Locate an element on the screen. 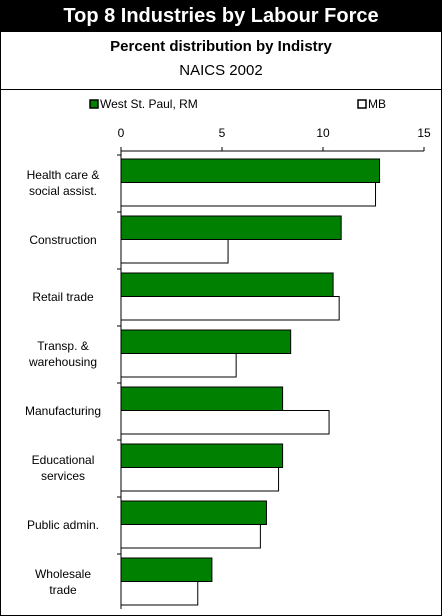 This screenshot has width=442, height=616. x-tick-label: 10 is located at coordinates (323, 133).